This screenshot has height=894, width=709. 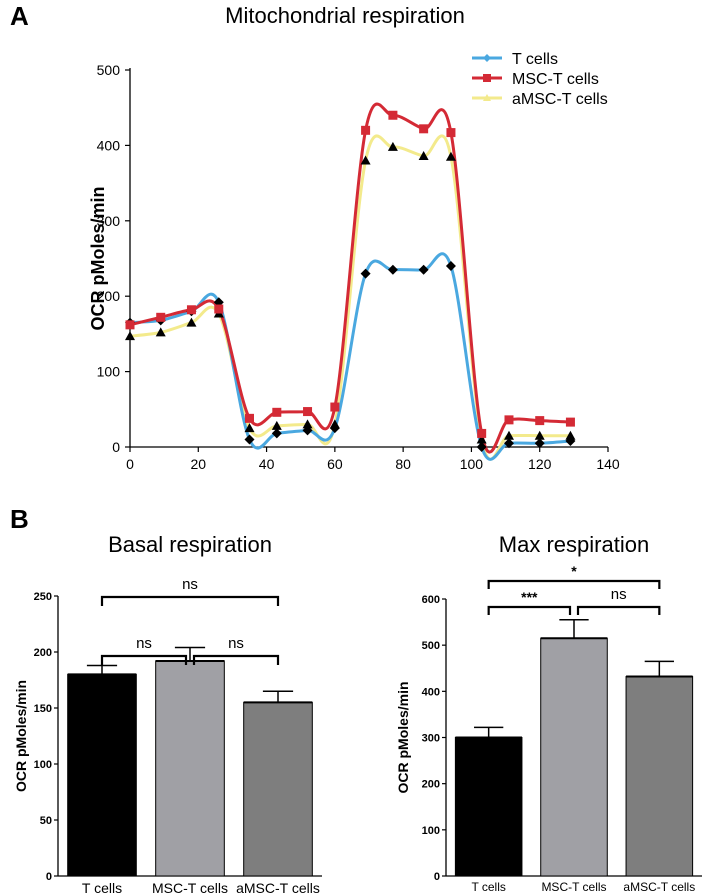 I want to click on legend-label-t-cells: T cells, so click(x=535, y=59).